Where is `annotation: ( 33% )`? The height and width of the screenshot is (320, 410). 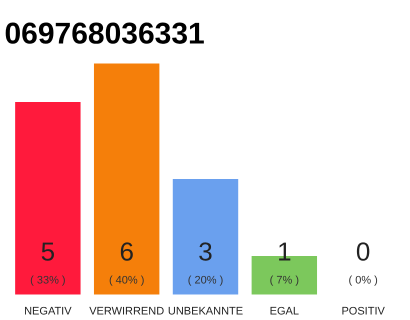 annotation: ( 33% ) is located at coordinates (48, 280).